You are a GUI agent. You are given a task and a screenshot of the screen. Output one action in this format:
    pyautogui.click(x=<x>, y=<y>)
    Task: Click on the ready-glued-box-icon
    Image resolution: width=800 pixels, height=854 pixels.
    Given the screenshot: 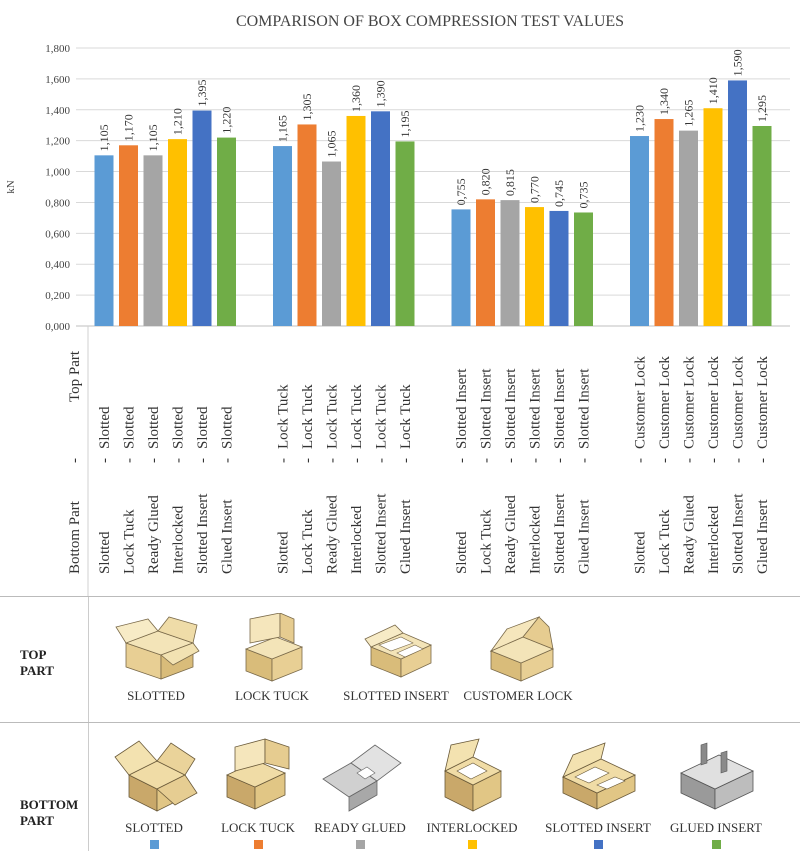 What is the action you would take?
    pyautogui.click(x=362, y=778)
    